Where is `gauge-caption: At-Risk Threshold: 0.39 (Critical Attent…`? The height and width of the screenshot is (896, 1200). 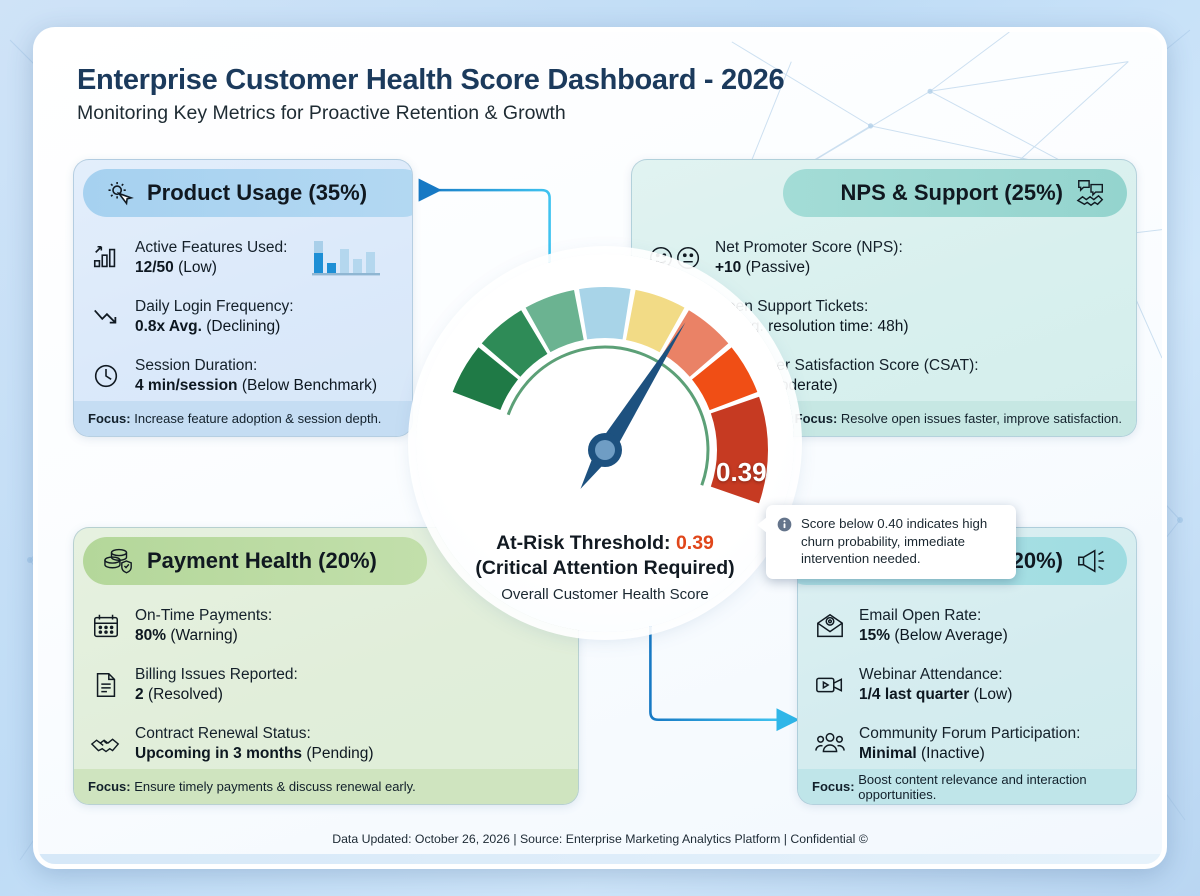
gauge-caption: At-Risk Threshold: 0.39 (Critical Attent… is located at coordinates (605, 567).